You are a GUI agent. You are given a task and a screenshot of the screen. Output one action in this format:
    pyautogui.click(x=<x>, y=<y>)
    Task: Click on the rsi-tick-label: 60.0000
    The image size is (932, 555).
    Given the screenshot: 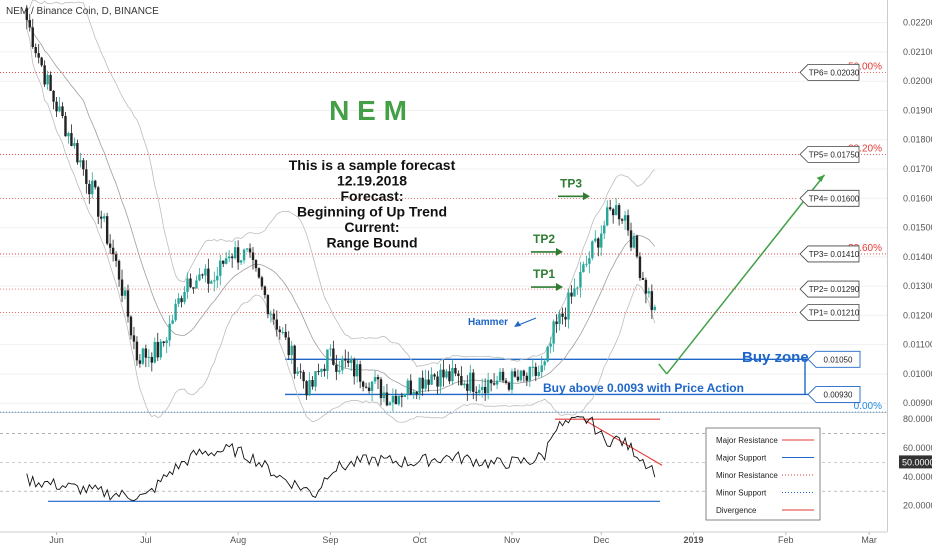 What is the action you would take?
    pyautogui.click(x=917, y=448)
    